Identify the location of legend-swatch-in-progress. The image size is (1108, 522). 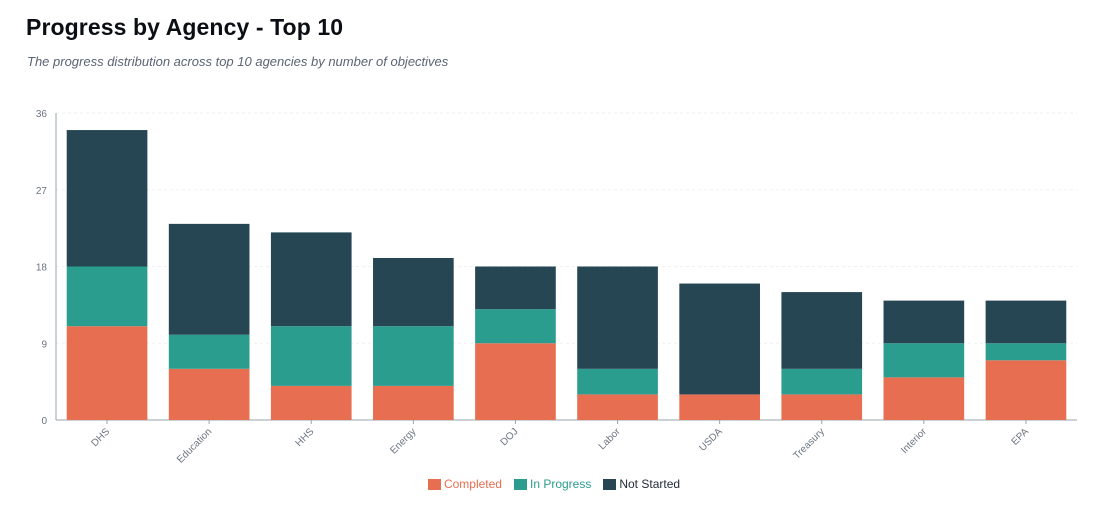
(520, 484).